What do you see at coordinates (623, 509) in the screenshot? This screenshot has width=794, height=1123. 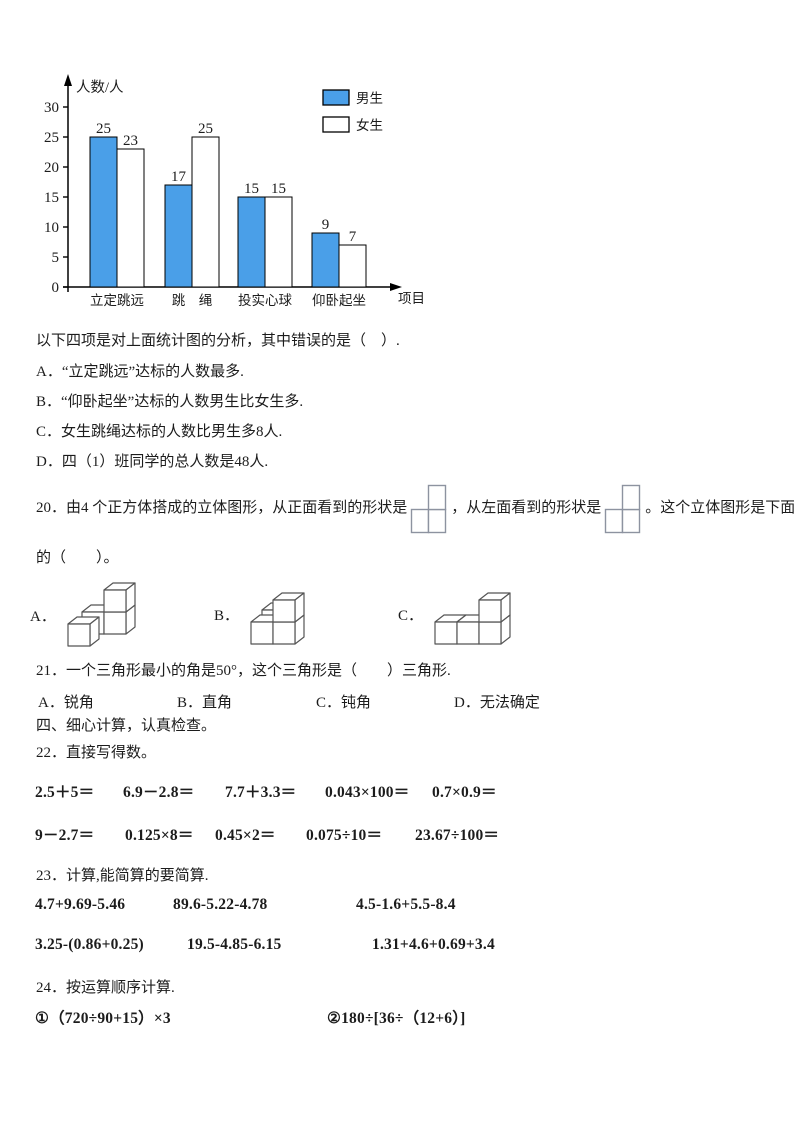 I see `left-view-shape` at bounding box center [623, 509].